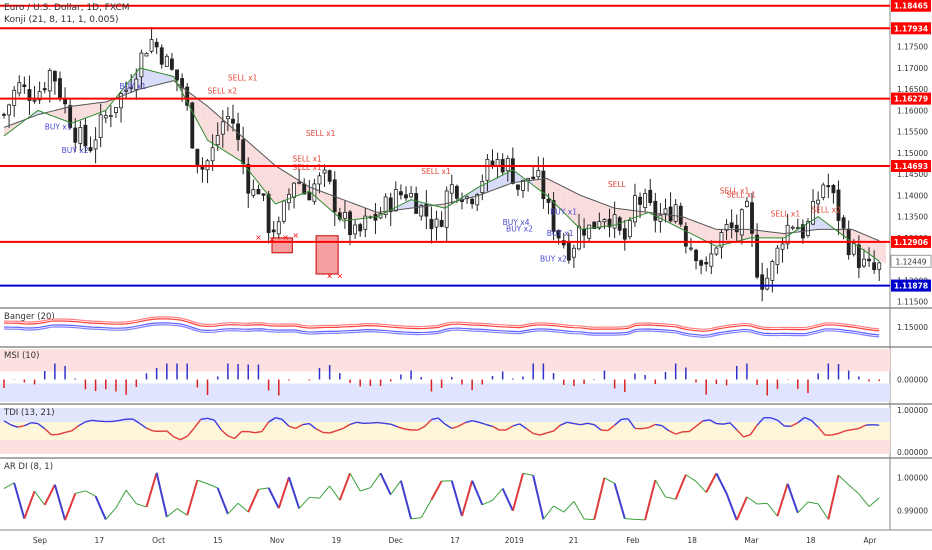 The width and height of the screenshot is (932, 550). I want to click on level-tag-label: 1.17934, so click(911, 28).